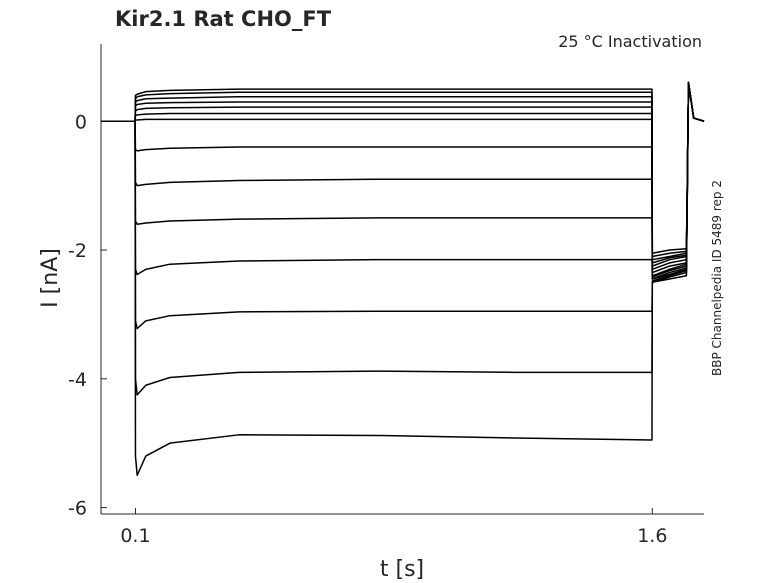  Describe the element at coordinates (652, 536) in the screenshot. I see `x-tick-label: 1.6` at that location.